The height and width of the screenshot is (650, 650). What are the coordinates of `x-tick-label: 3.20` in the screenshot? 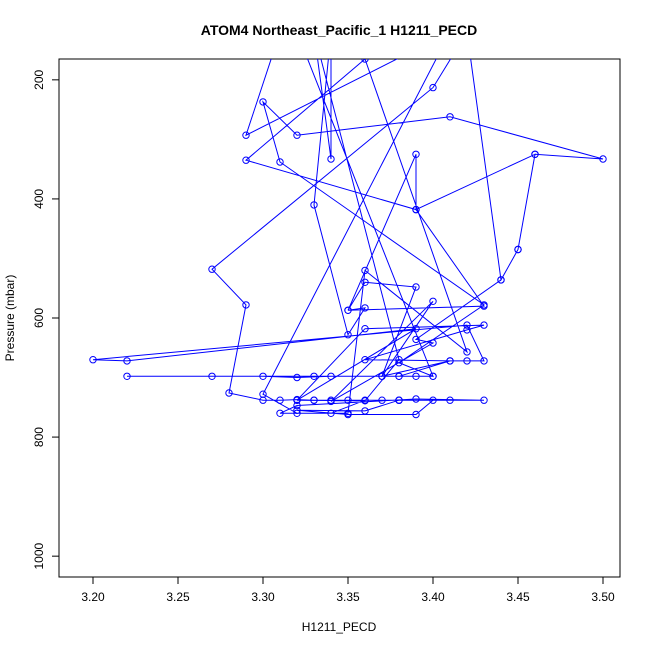 It's located at (93, 597).